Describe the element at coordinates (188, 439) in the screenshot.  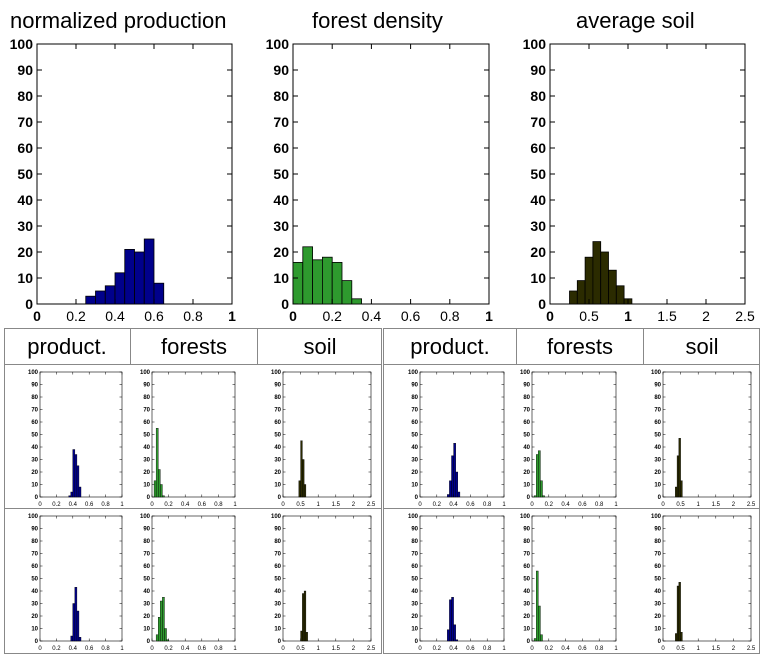
I see `histogram-4: 0 10 20 30 40 50 60 70 80 90 100 0 0.2 0.4 0.6 0.8 1` at that location.